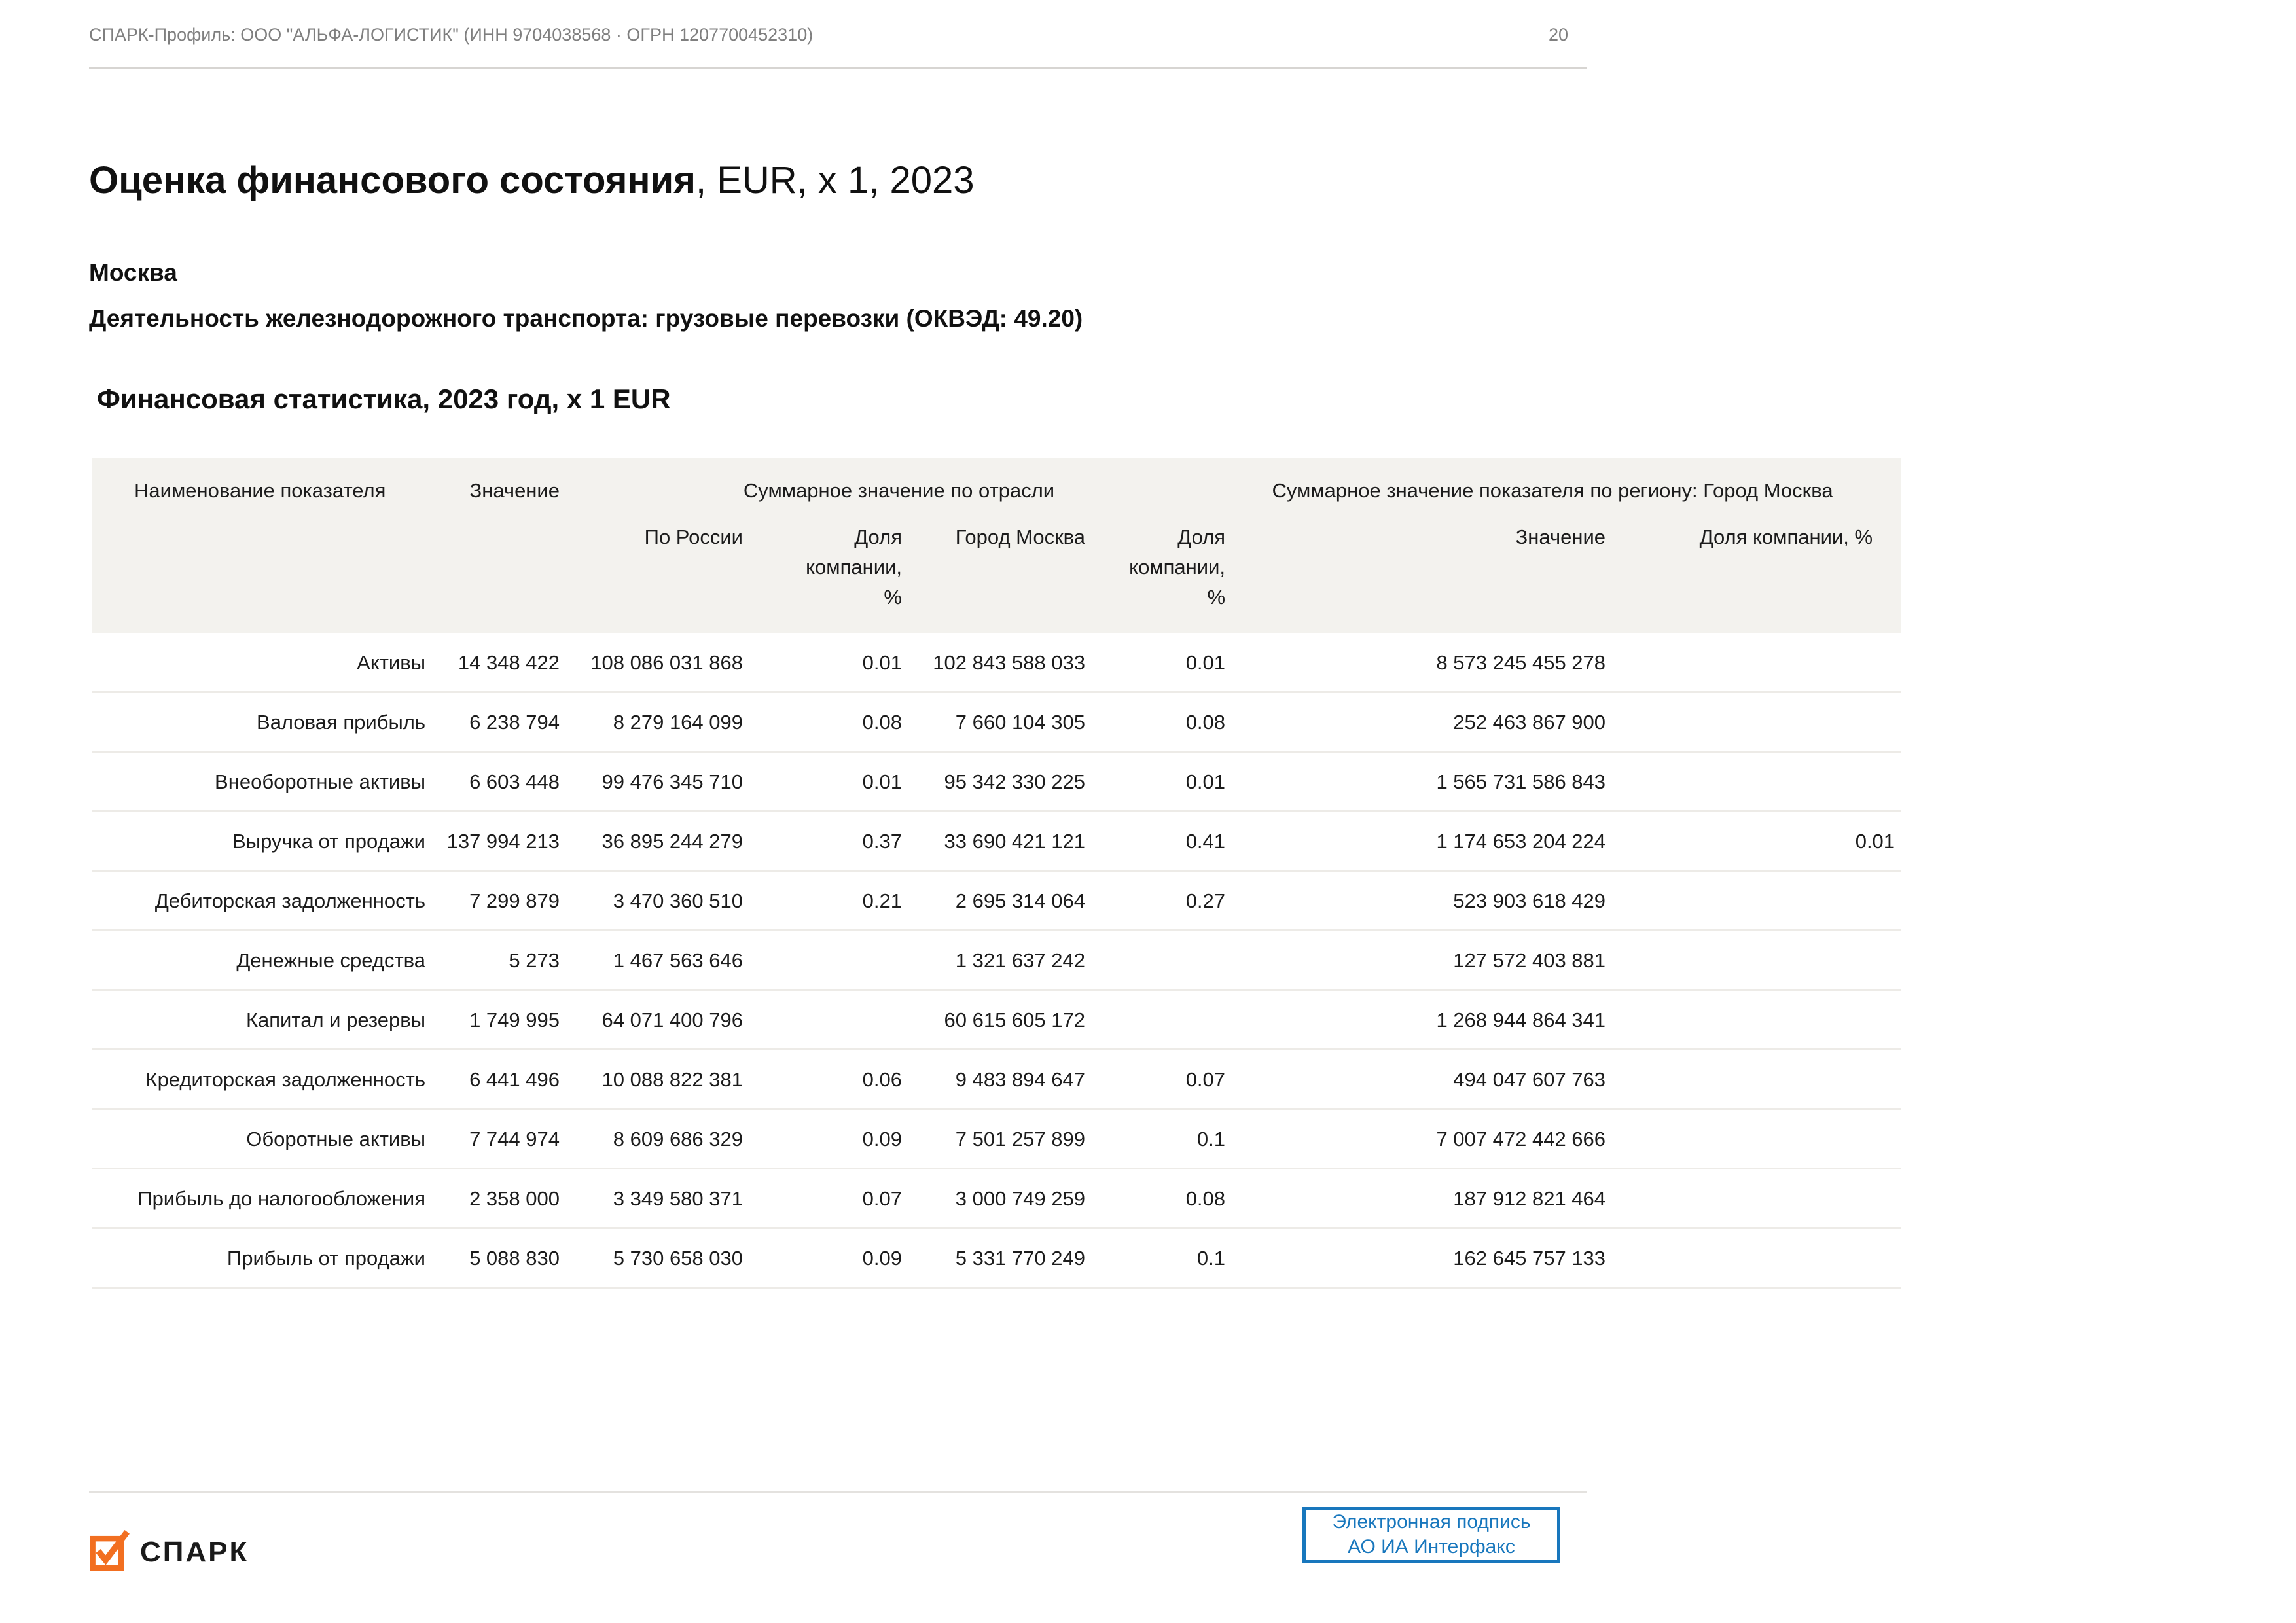 The width and height of the screenshot is (2296, 1623). Describe the element at coordinates (1162, 570) in the screenshot. I see `col-header-company-share-moscow: Доля компании, %` at that location.